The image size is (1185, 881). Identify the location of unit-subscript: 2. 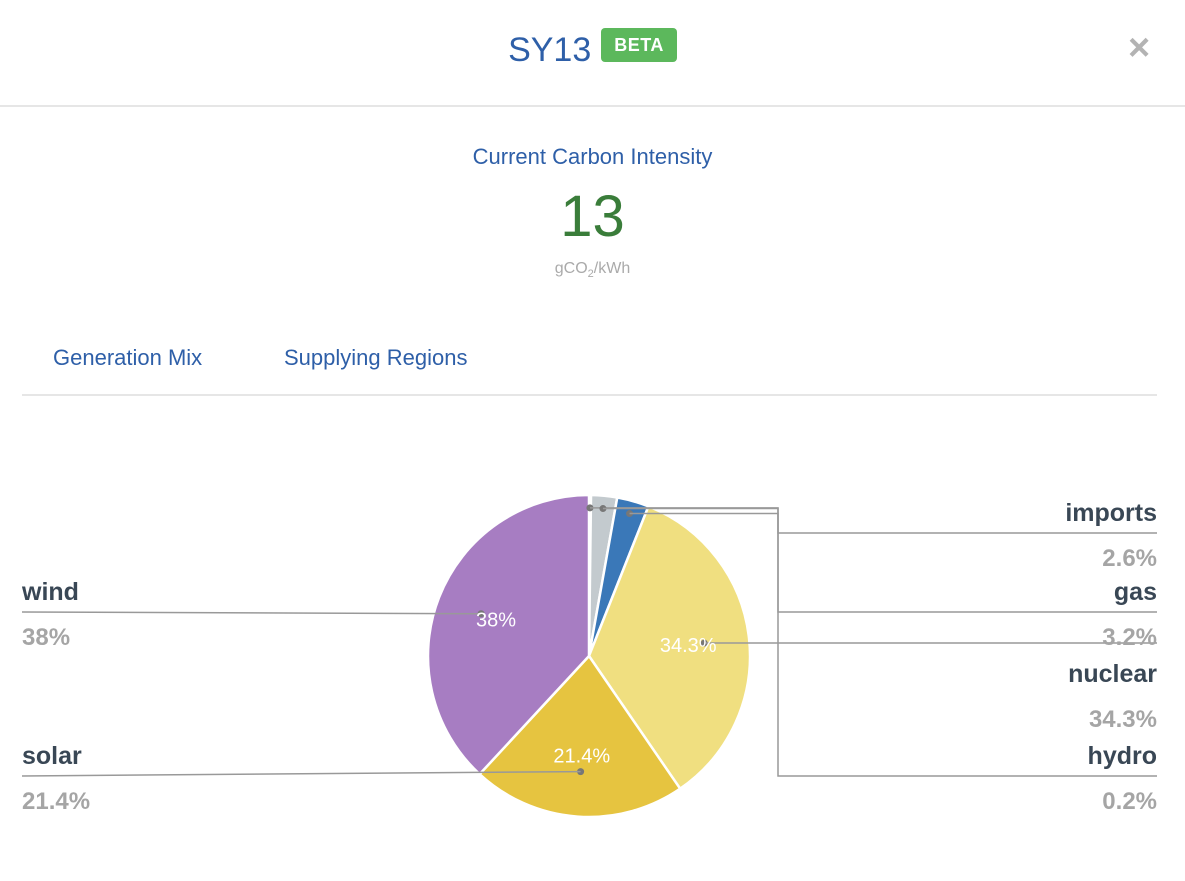
(590, 274).